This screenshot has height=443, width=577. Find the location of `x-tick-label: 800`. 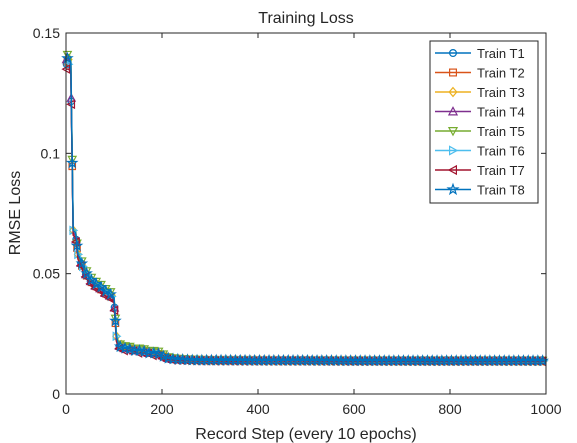

x-tick-label: 800 is located at coordinates (450, 409).